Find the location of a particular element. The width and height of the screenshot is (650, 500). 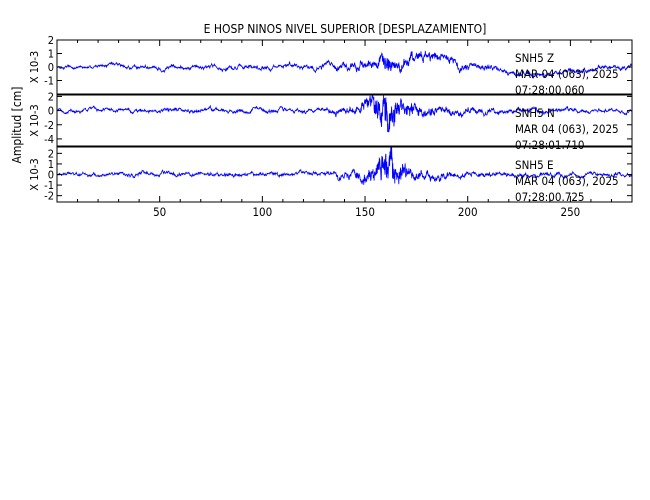

station-label: SNH5 Z is located at coordinates (534, 58).